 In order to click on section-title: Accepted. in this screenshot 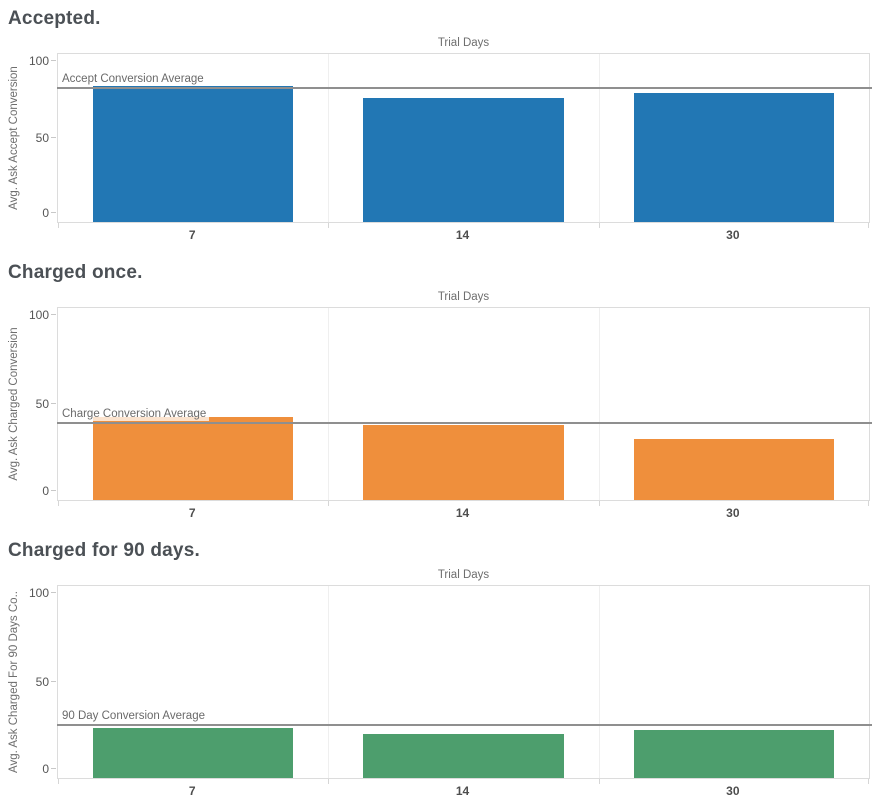, I will do `click(54, 18)`.